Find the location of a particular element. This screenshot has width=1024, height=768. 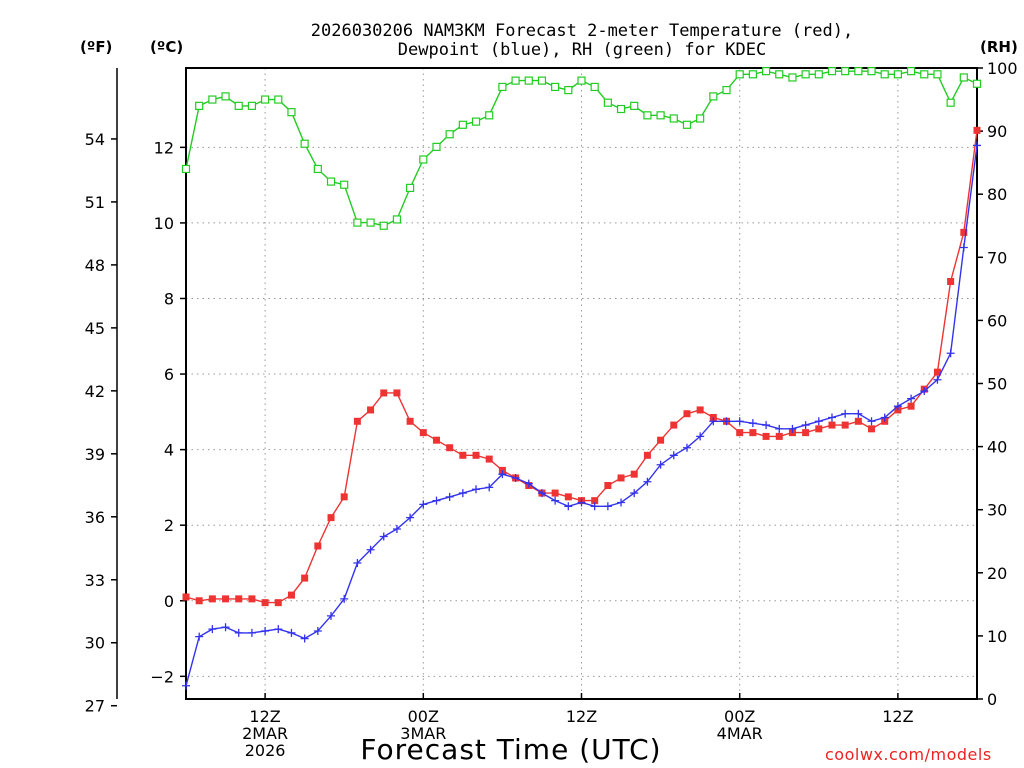

celsius-tick-label: 0 is located at coordinates (169, 601).